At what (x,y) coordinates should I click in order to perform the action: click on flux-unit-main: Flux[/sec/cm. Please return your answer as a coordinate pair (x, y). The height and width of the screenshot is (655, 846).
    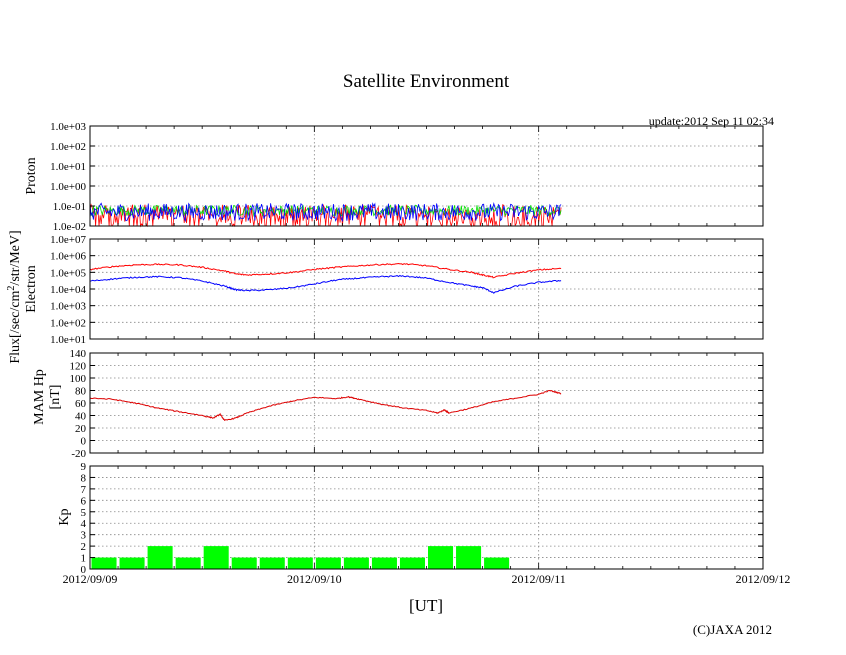
    Looking at the image, I should click on (15, 326).